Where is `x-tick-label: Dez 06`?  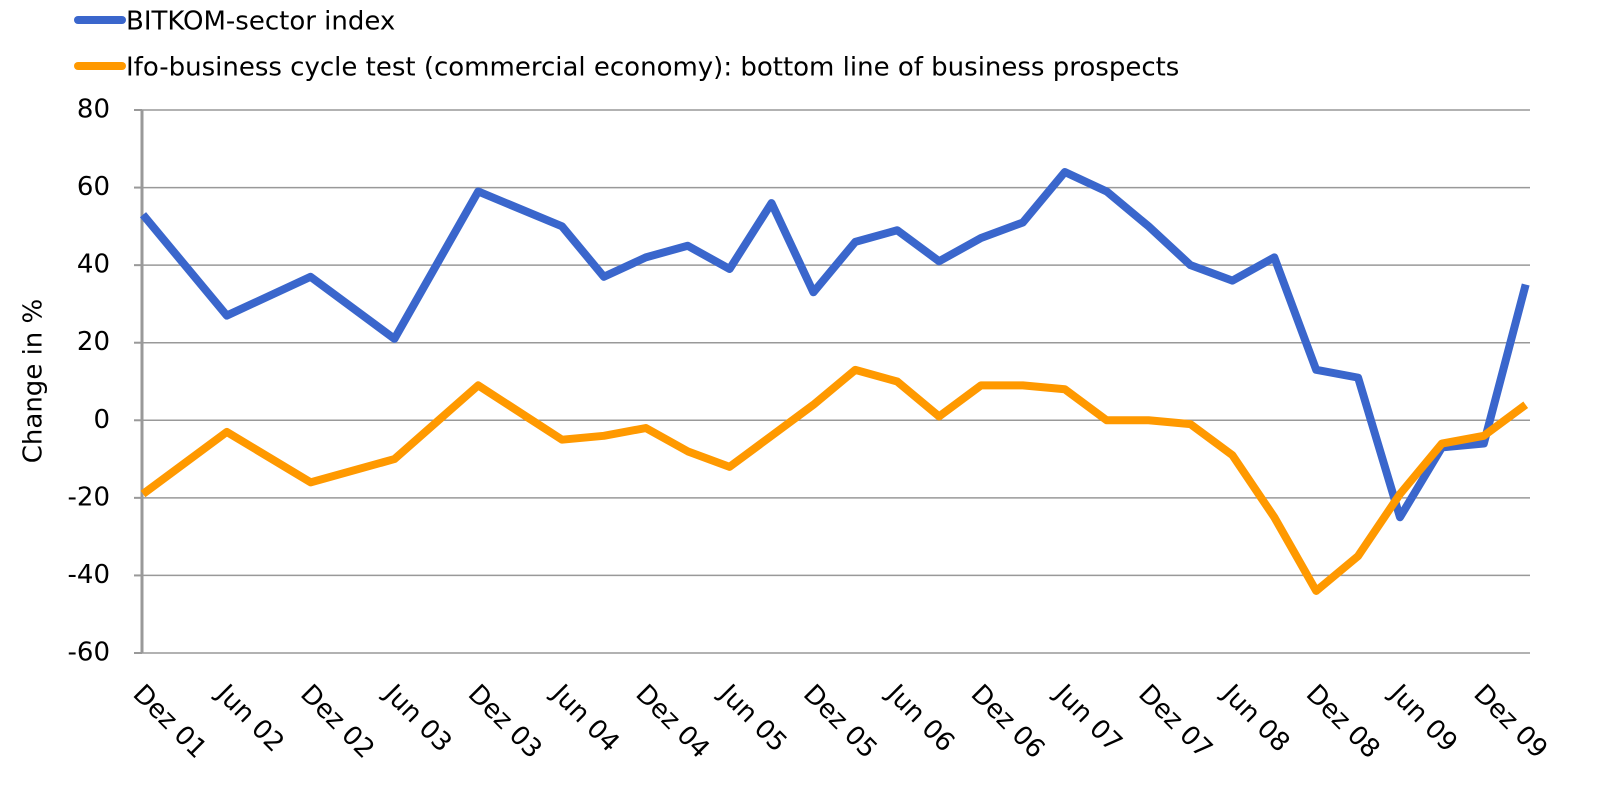 x-tick-label: Dez 06 is located at coordinates (1008, 722).